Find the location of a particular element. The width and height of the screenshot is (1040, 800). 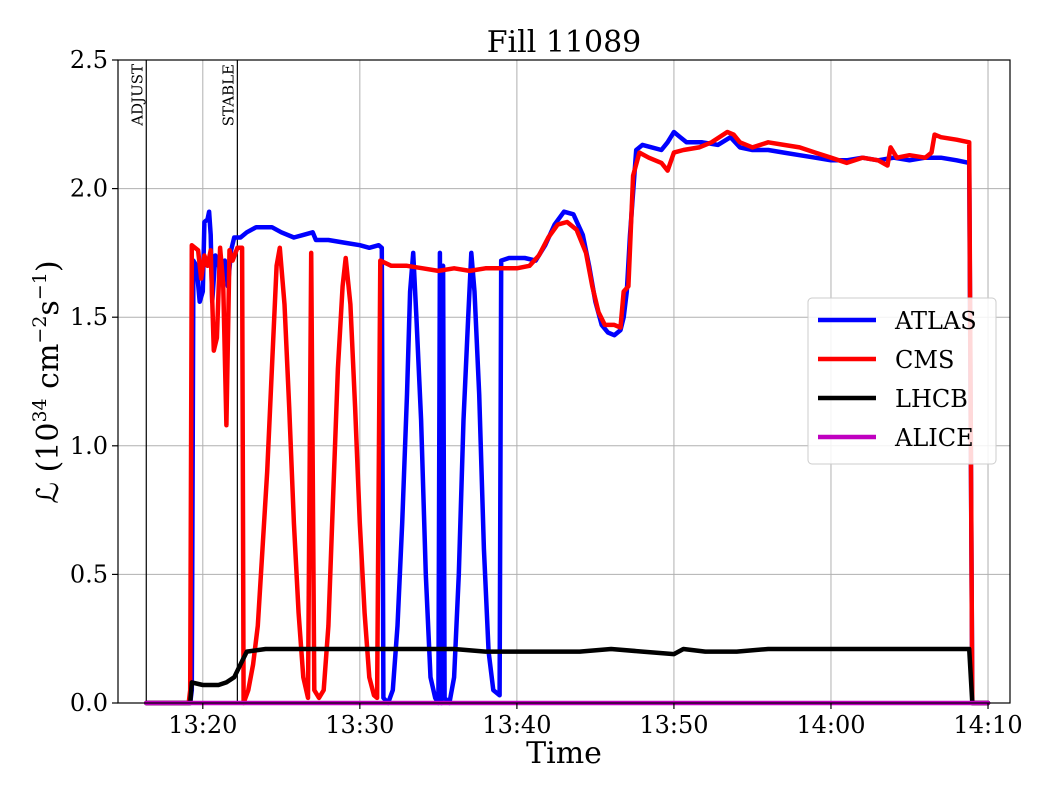

legend-label-cms: CMS is located at coordinates (924, 360).